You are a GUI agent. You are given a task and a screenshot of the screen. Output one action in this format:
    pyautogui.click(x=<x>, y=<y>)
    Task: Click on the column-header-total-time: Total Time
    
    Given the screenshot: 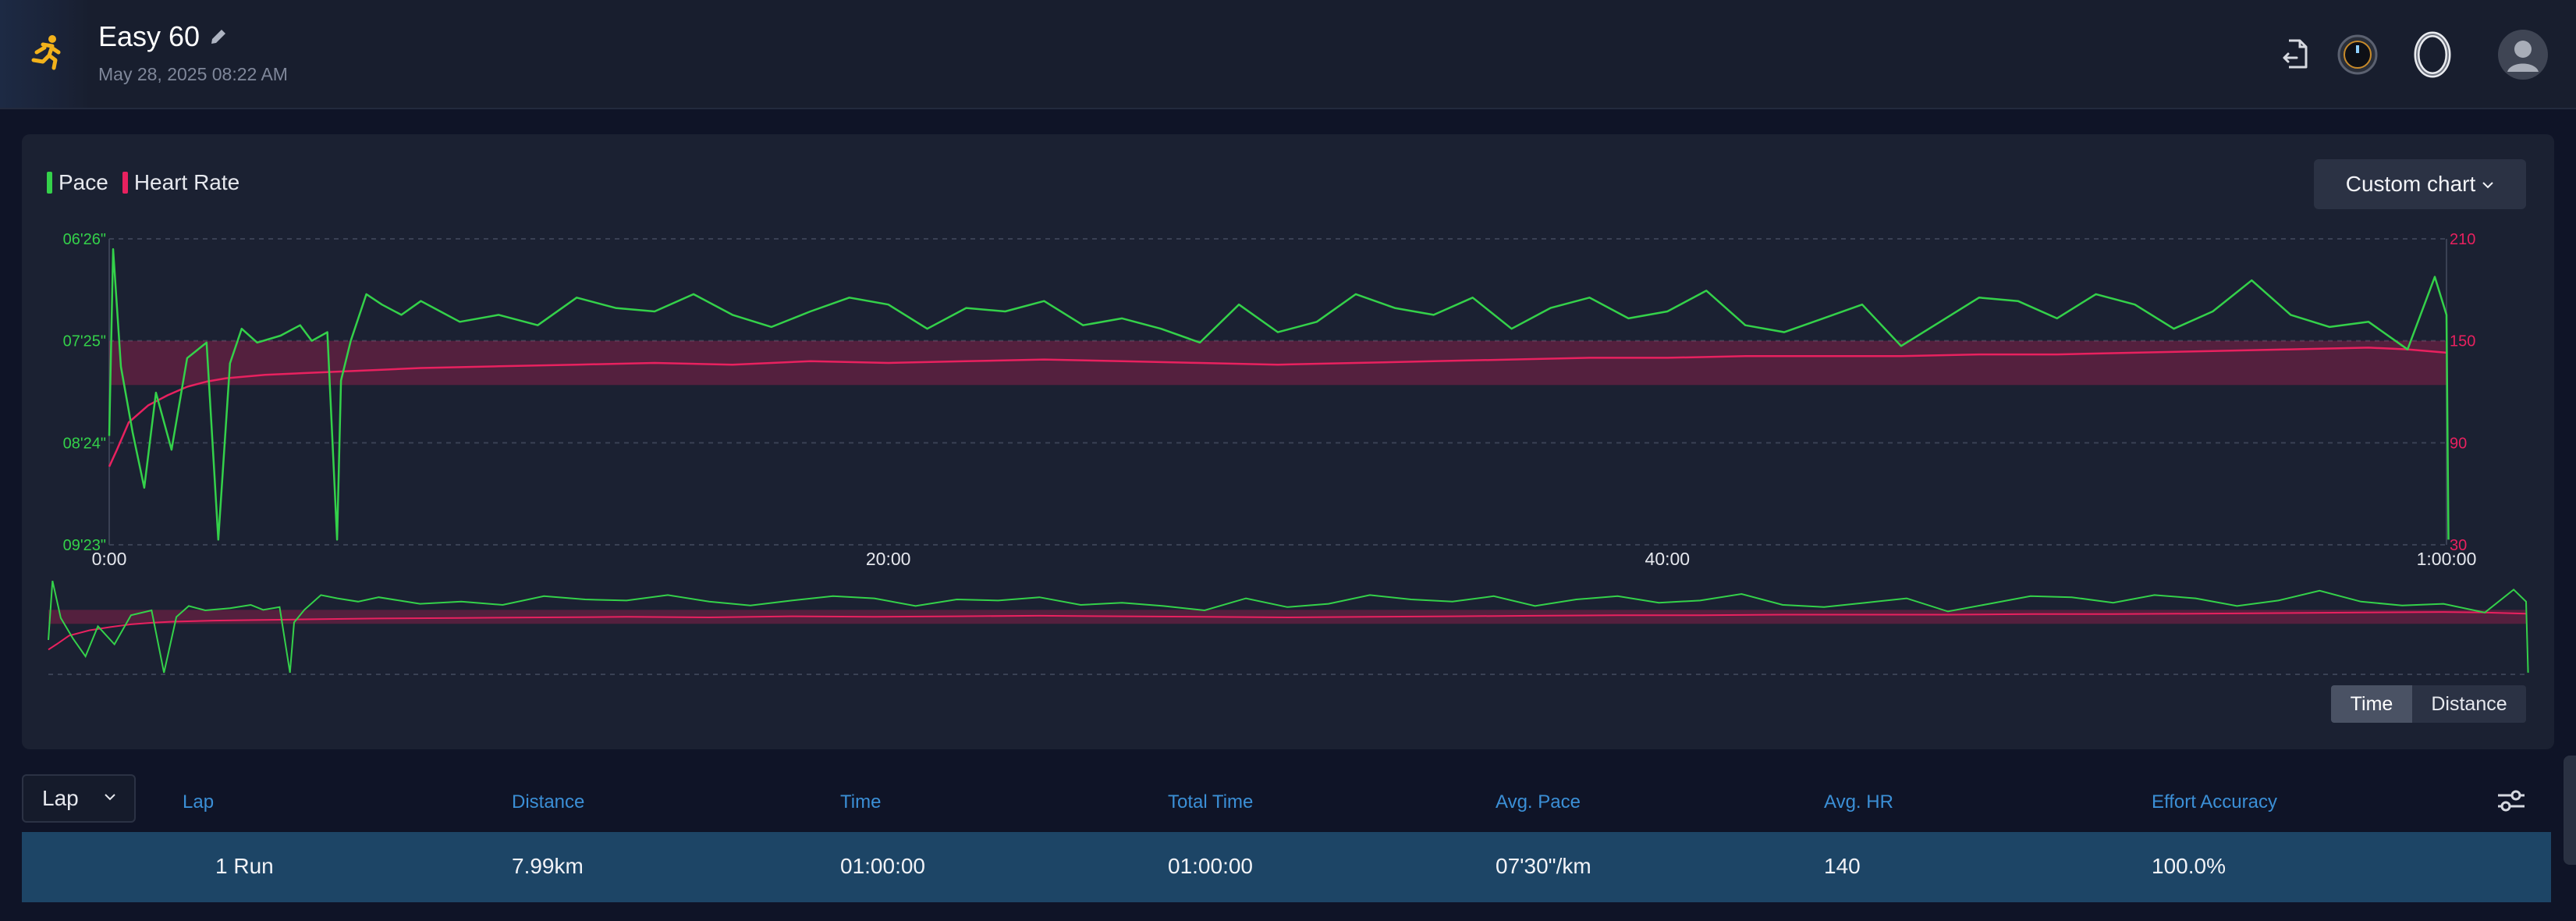 What is the action you would take?
    pyautogui.click(x=1211, y=802)
    